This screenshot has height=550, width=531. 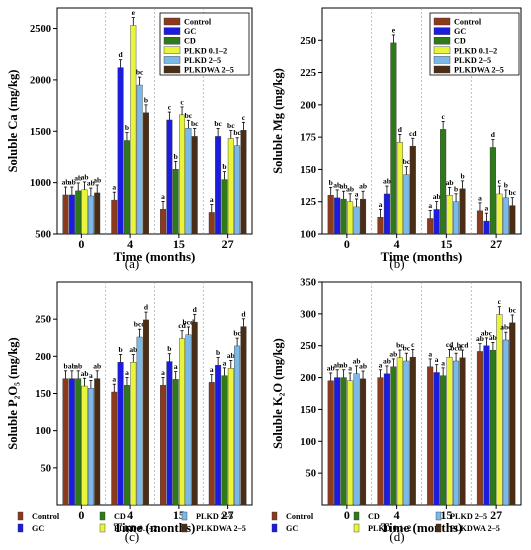 What do you see at coordinates (308, 202) in the screenshot?
I see `y-tick-label: 125` at bounding box center [308, 202].